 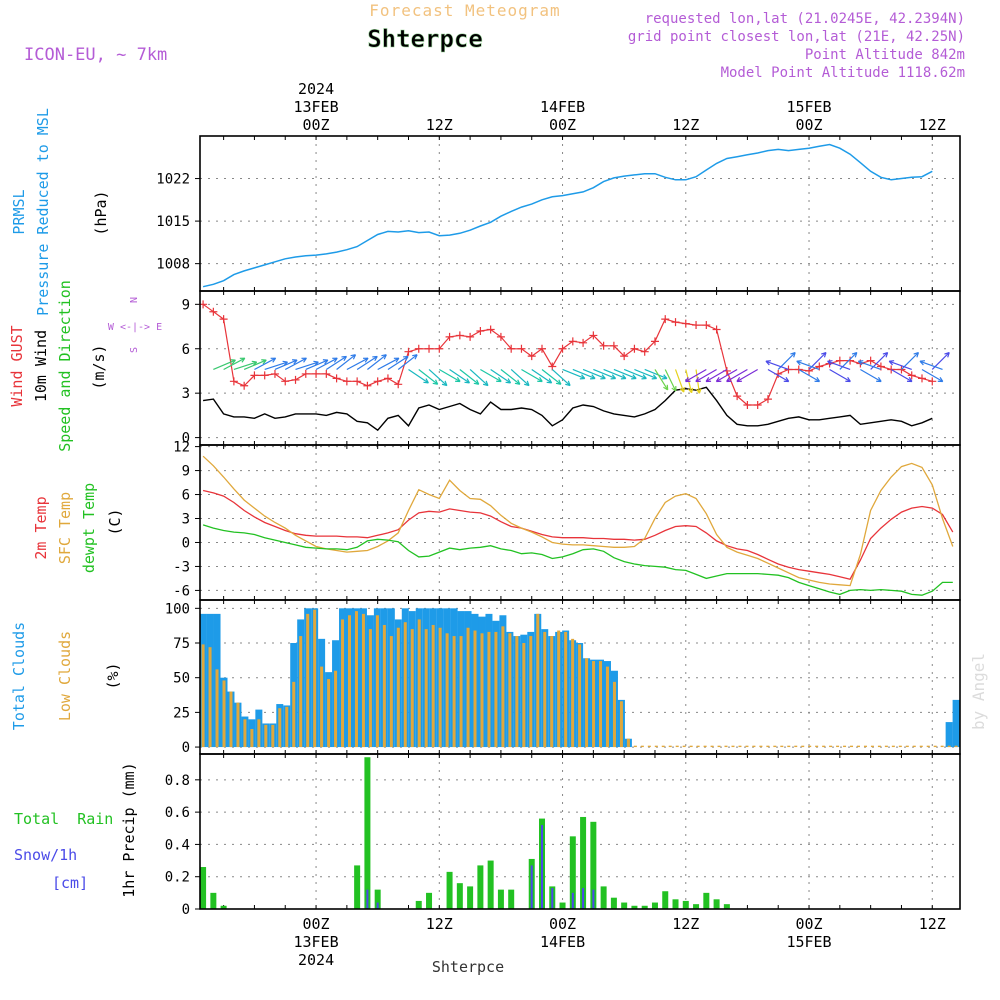 What do you see at coordinates (843, 73) in the screenshot?
I see `info-line-4: Model Point Altitude 1118.62m` at bounding box center [843, 73].